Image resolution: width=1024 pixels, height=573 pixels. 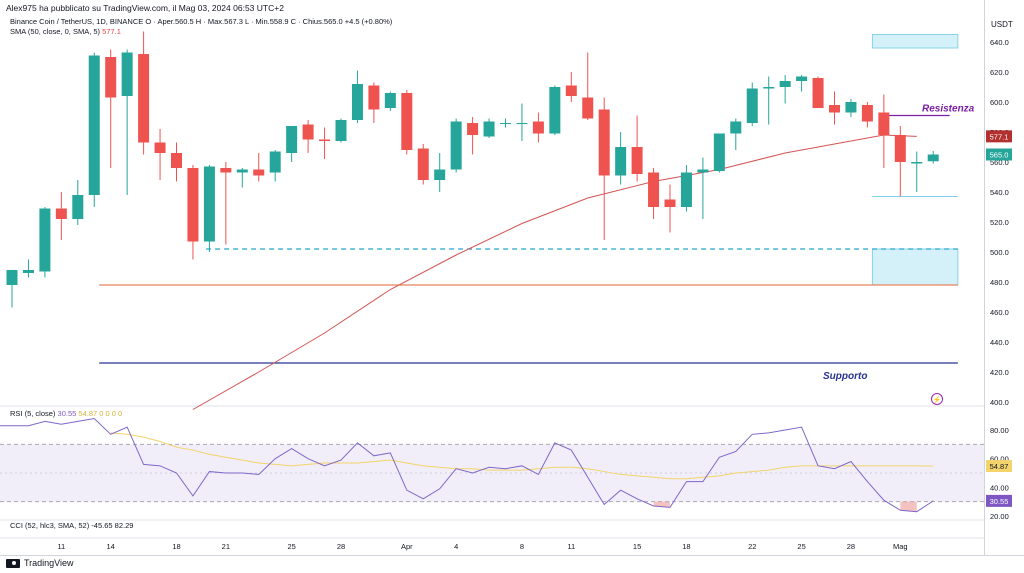 I want to click on rsi-ma-axis-label-text: 54.87, so click(x=999, y=466).